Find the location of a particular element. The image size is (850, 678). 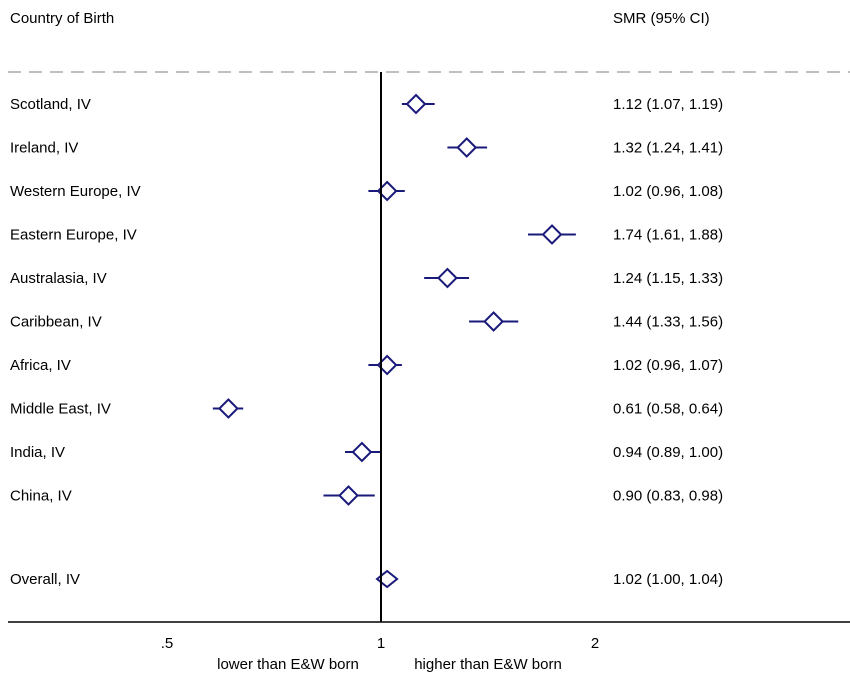

row-4-estimate-text: 1.24 (1.15, 1.33) is located at coordinates (668, 278).